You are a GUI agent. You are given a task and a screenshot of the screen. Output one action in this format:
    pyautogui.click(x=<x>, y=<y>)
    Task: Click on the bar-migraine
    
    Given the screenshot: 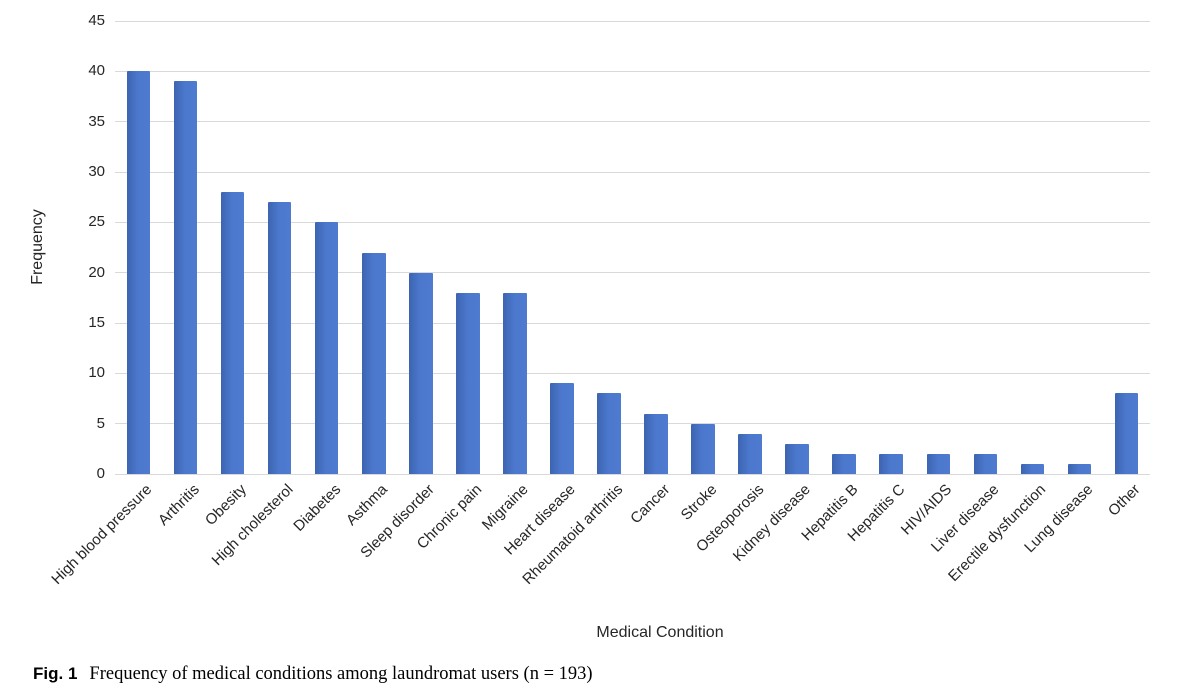 What is the action you would take?
    pyautogui.click(x=515, y=383)
    